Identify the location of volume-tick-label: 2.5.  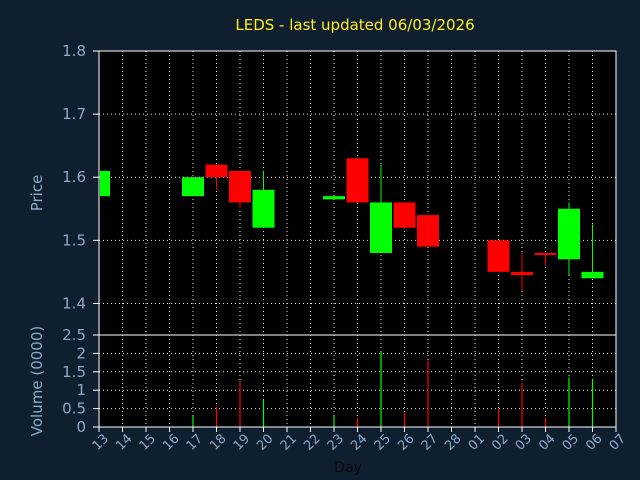
(74, 335).